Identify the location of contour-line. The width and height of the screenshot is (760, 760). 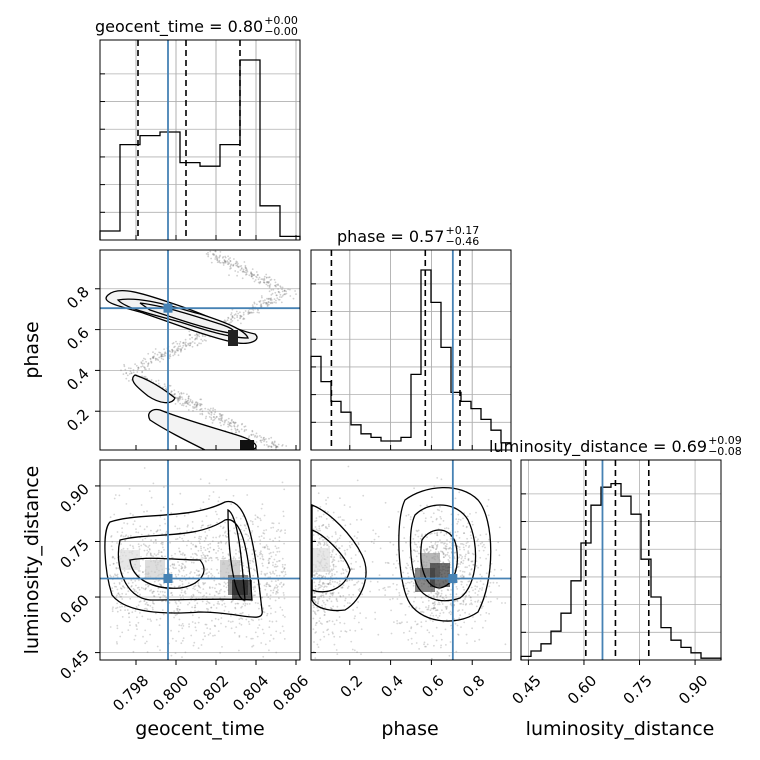
(185, 560).